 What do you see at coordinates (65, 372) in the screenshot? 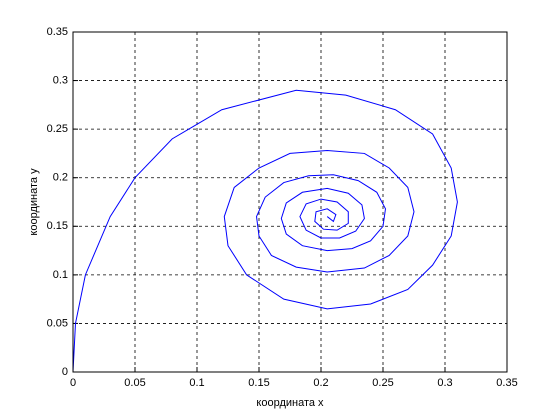
I see `y-tick-label: 0` at bounding box center [65, 372].